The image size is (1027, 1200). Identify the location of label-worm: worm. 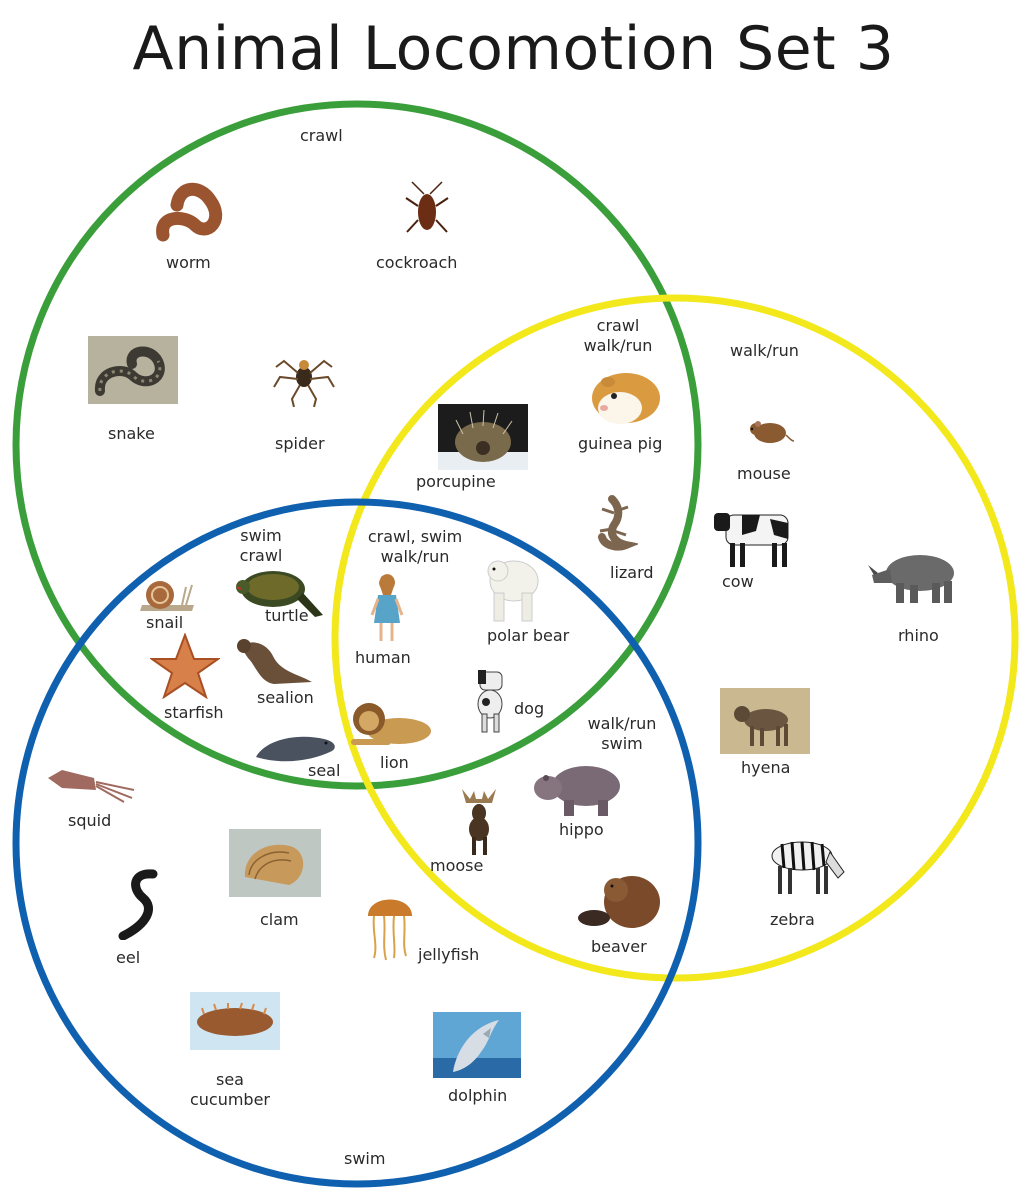
(188, 262).